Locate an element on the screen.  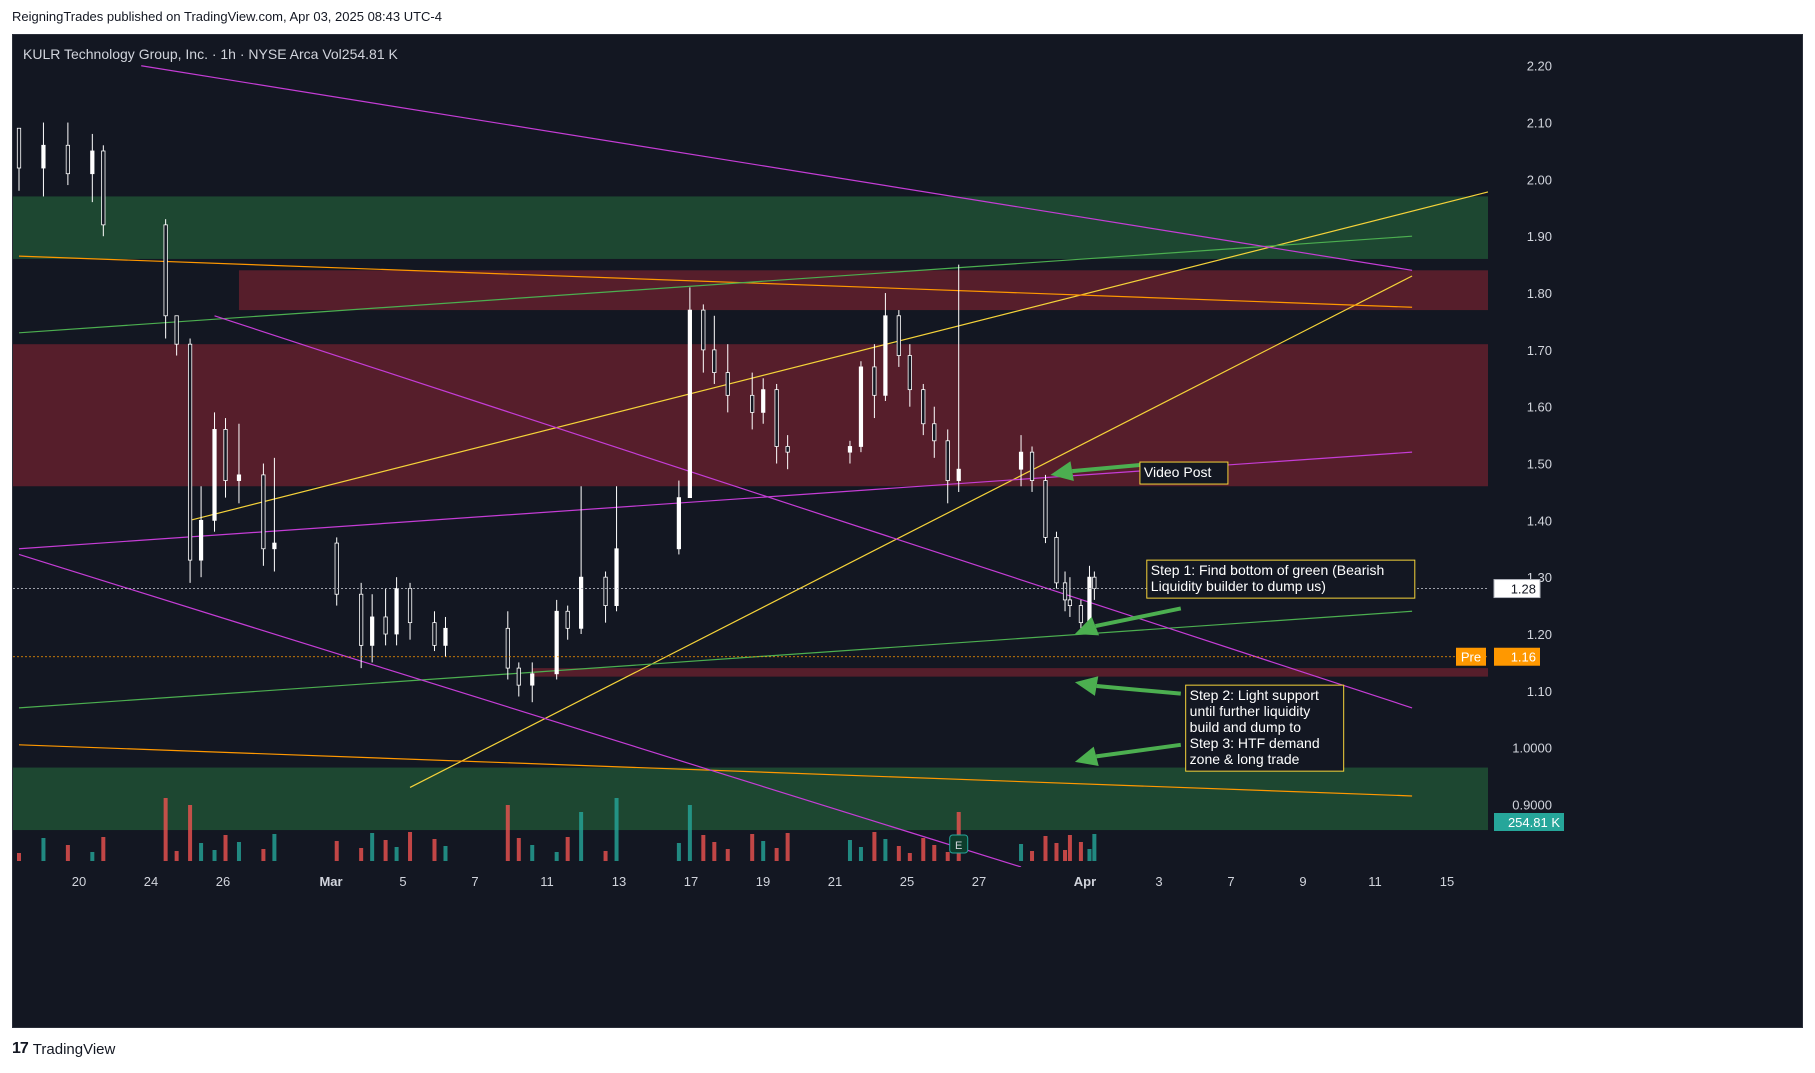
premarket-tag: Pre is located at coordinates (1471, 657).